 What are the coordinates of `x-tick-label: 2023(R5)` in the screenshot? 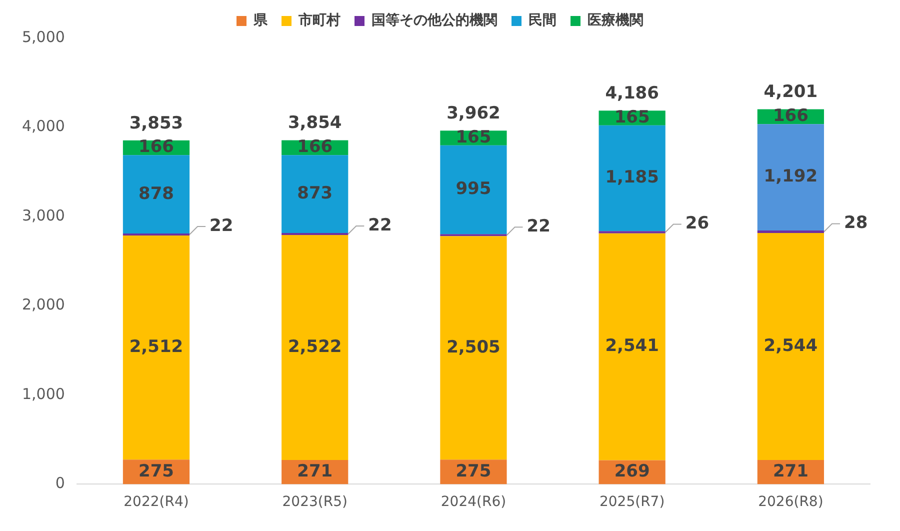 It's located at (315, 502).